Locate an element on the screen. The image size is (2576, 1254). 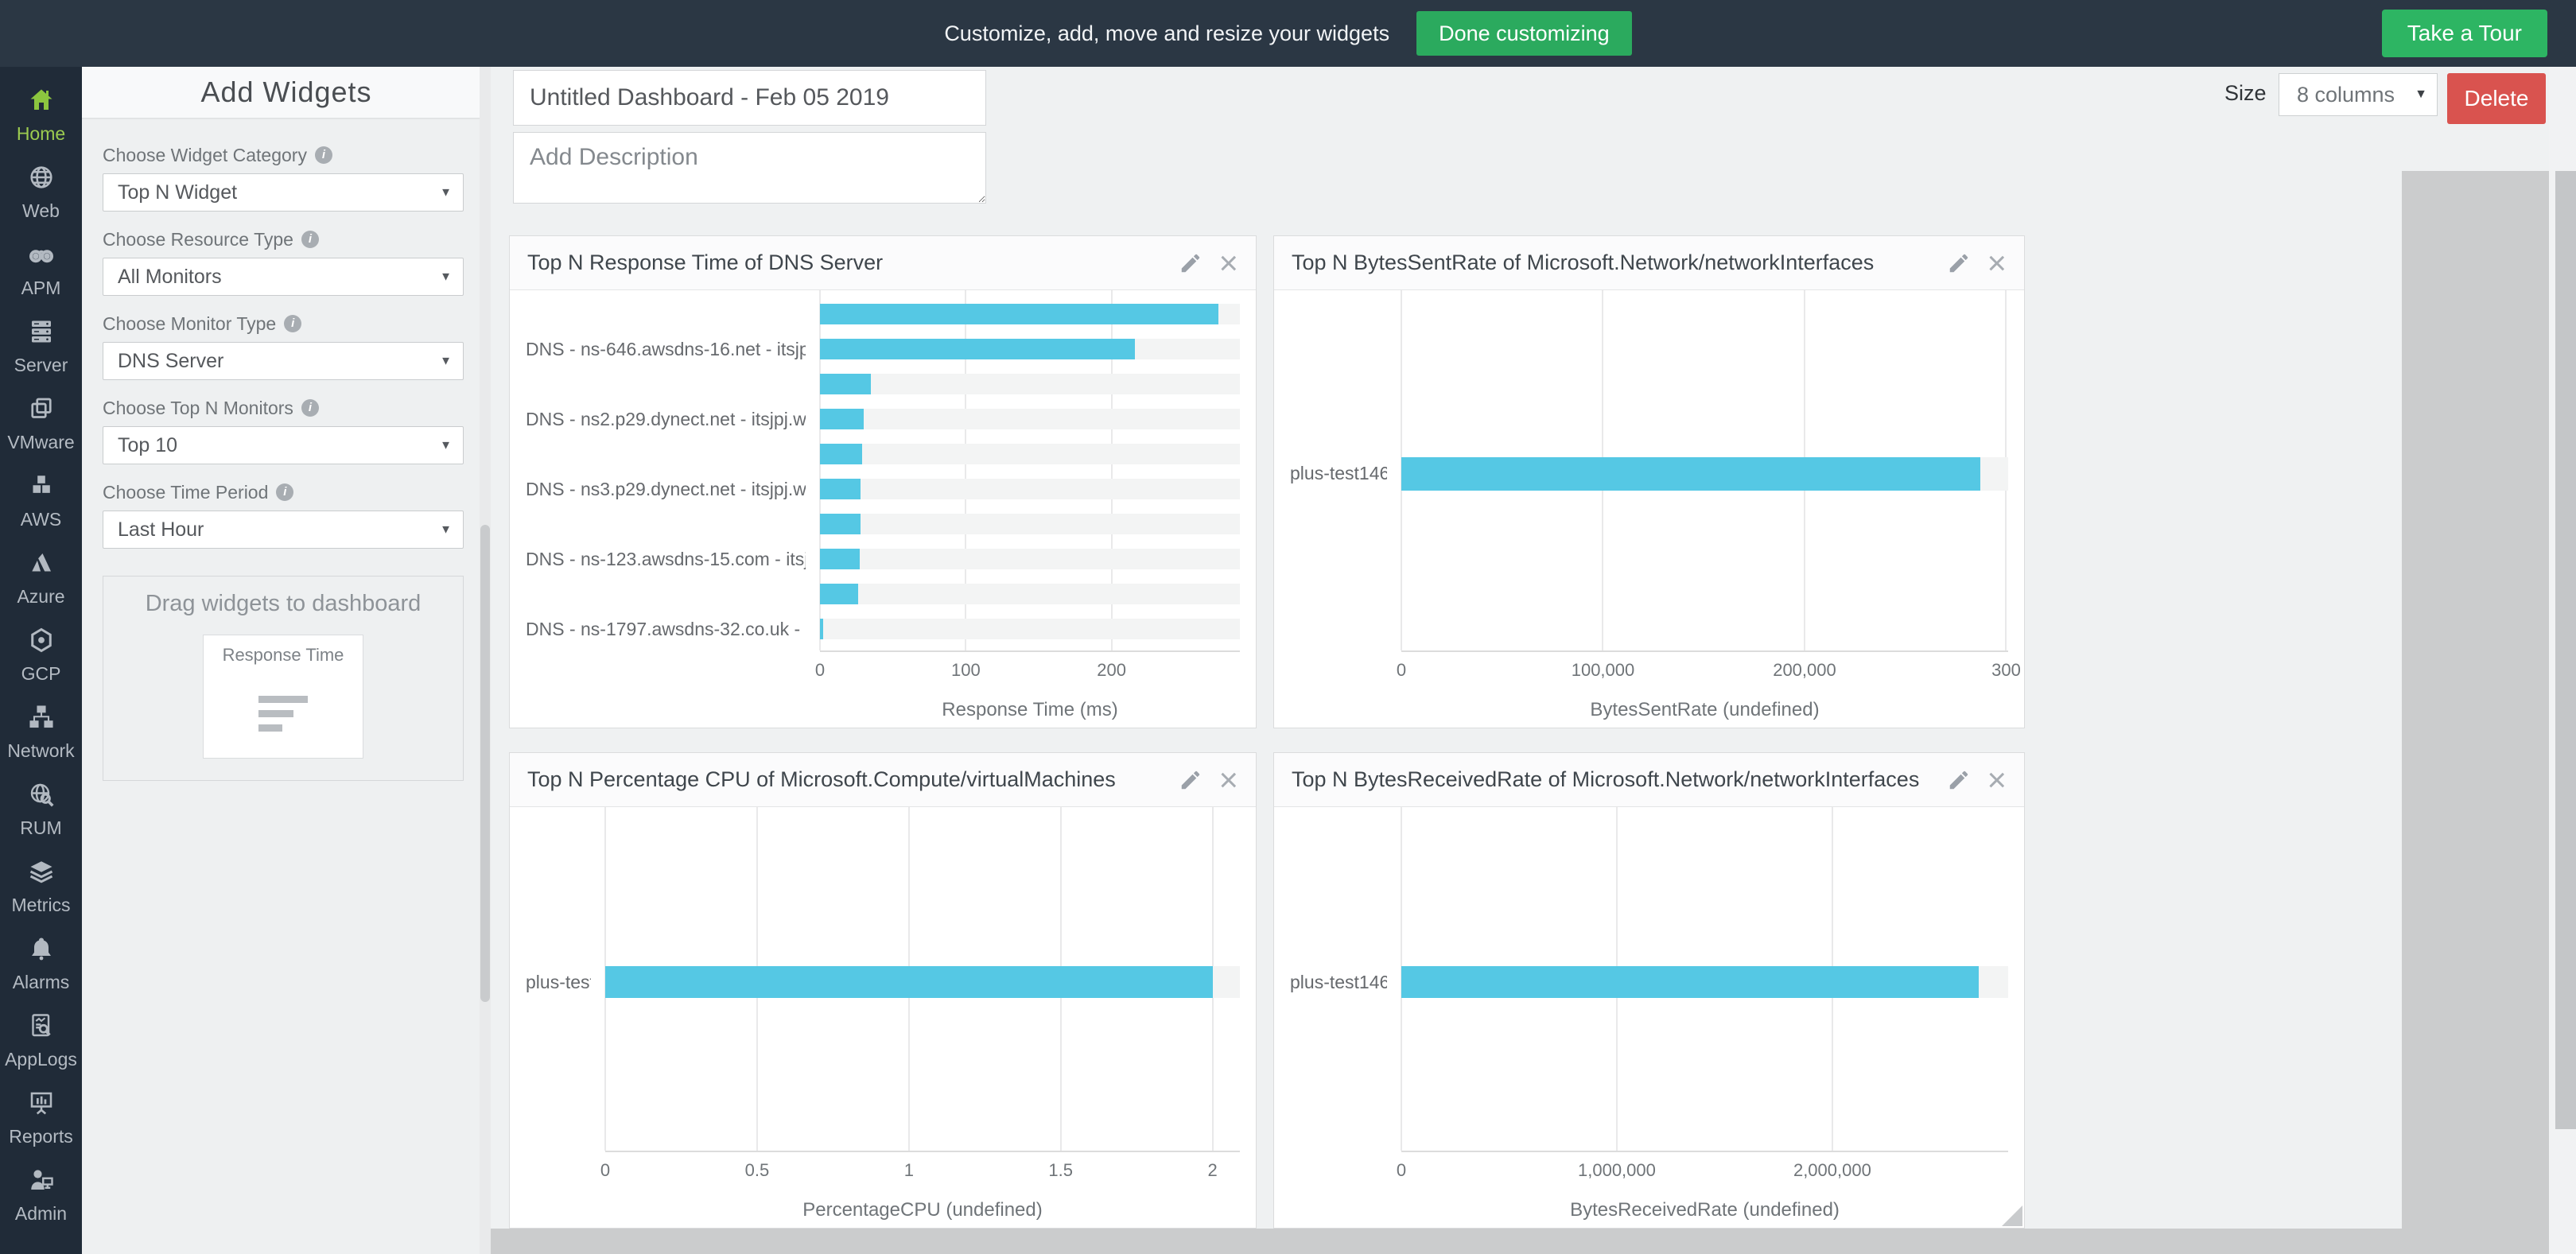
widget-category-field: Choose Widget Category i Top N Widget ▼ is located at coordinates (286, 178).